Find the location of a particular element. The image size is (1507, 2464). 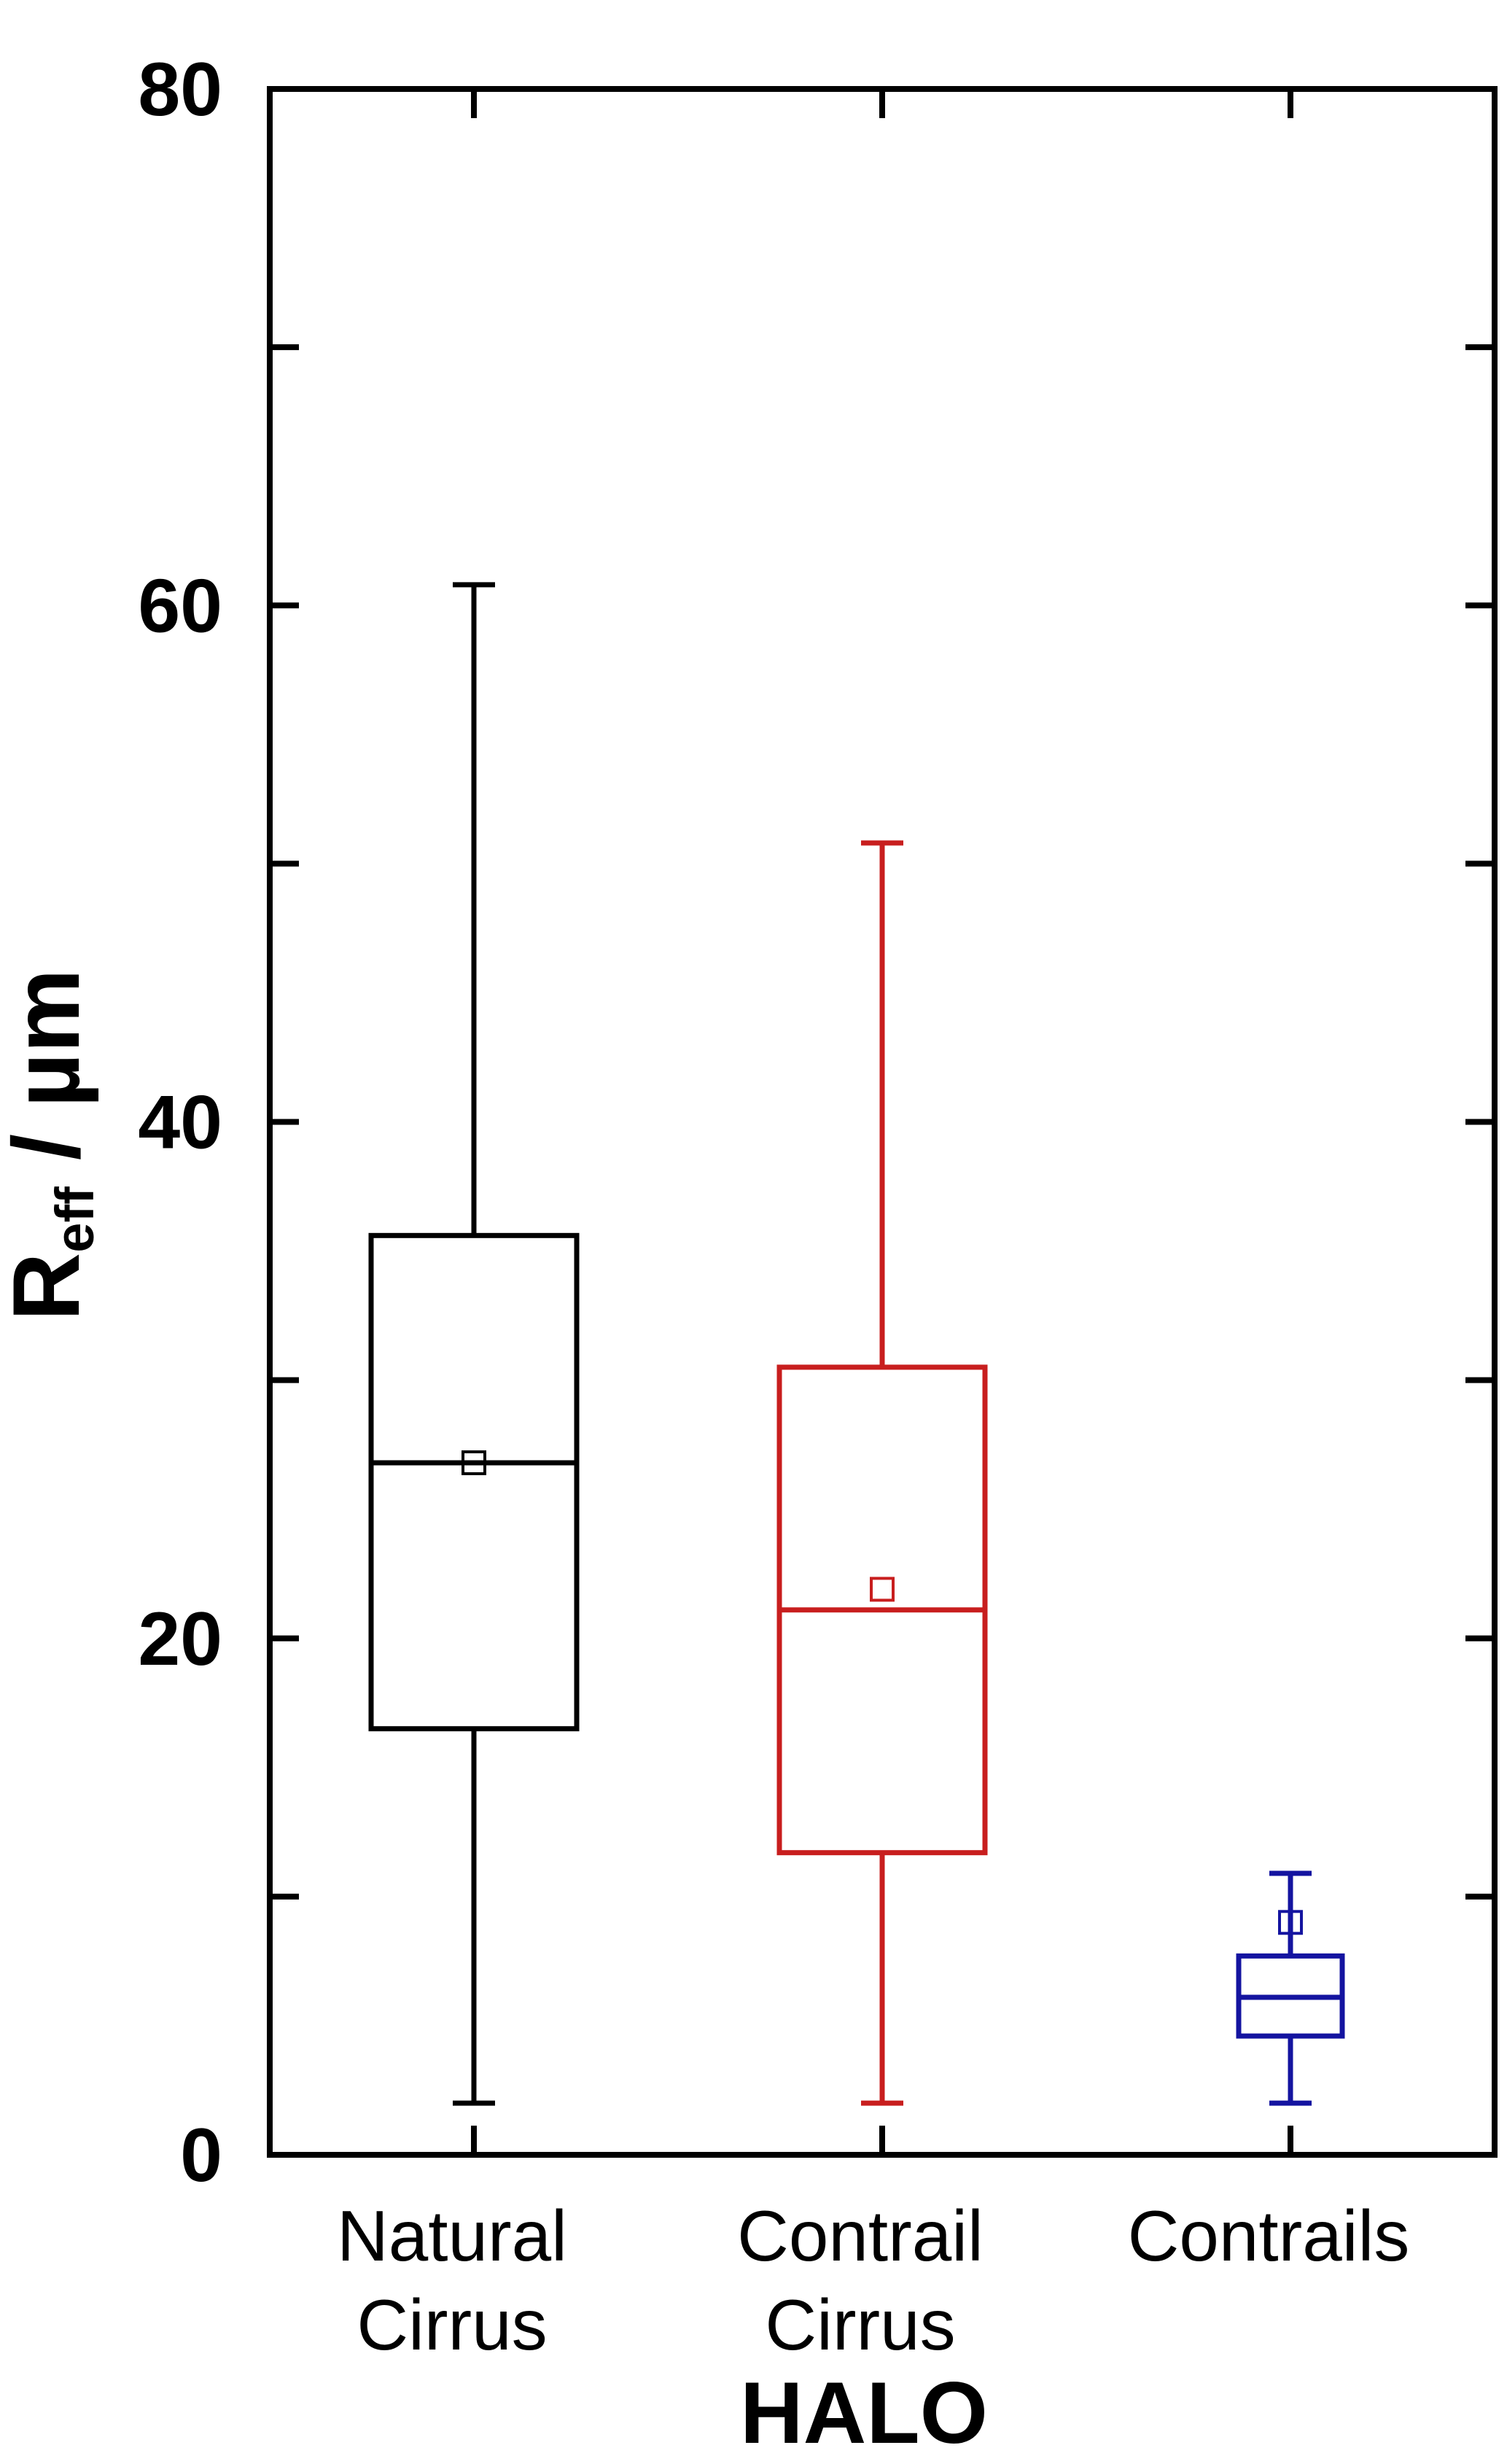

y-tick-label: 40 is located at coordinates (180, 1123).